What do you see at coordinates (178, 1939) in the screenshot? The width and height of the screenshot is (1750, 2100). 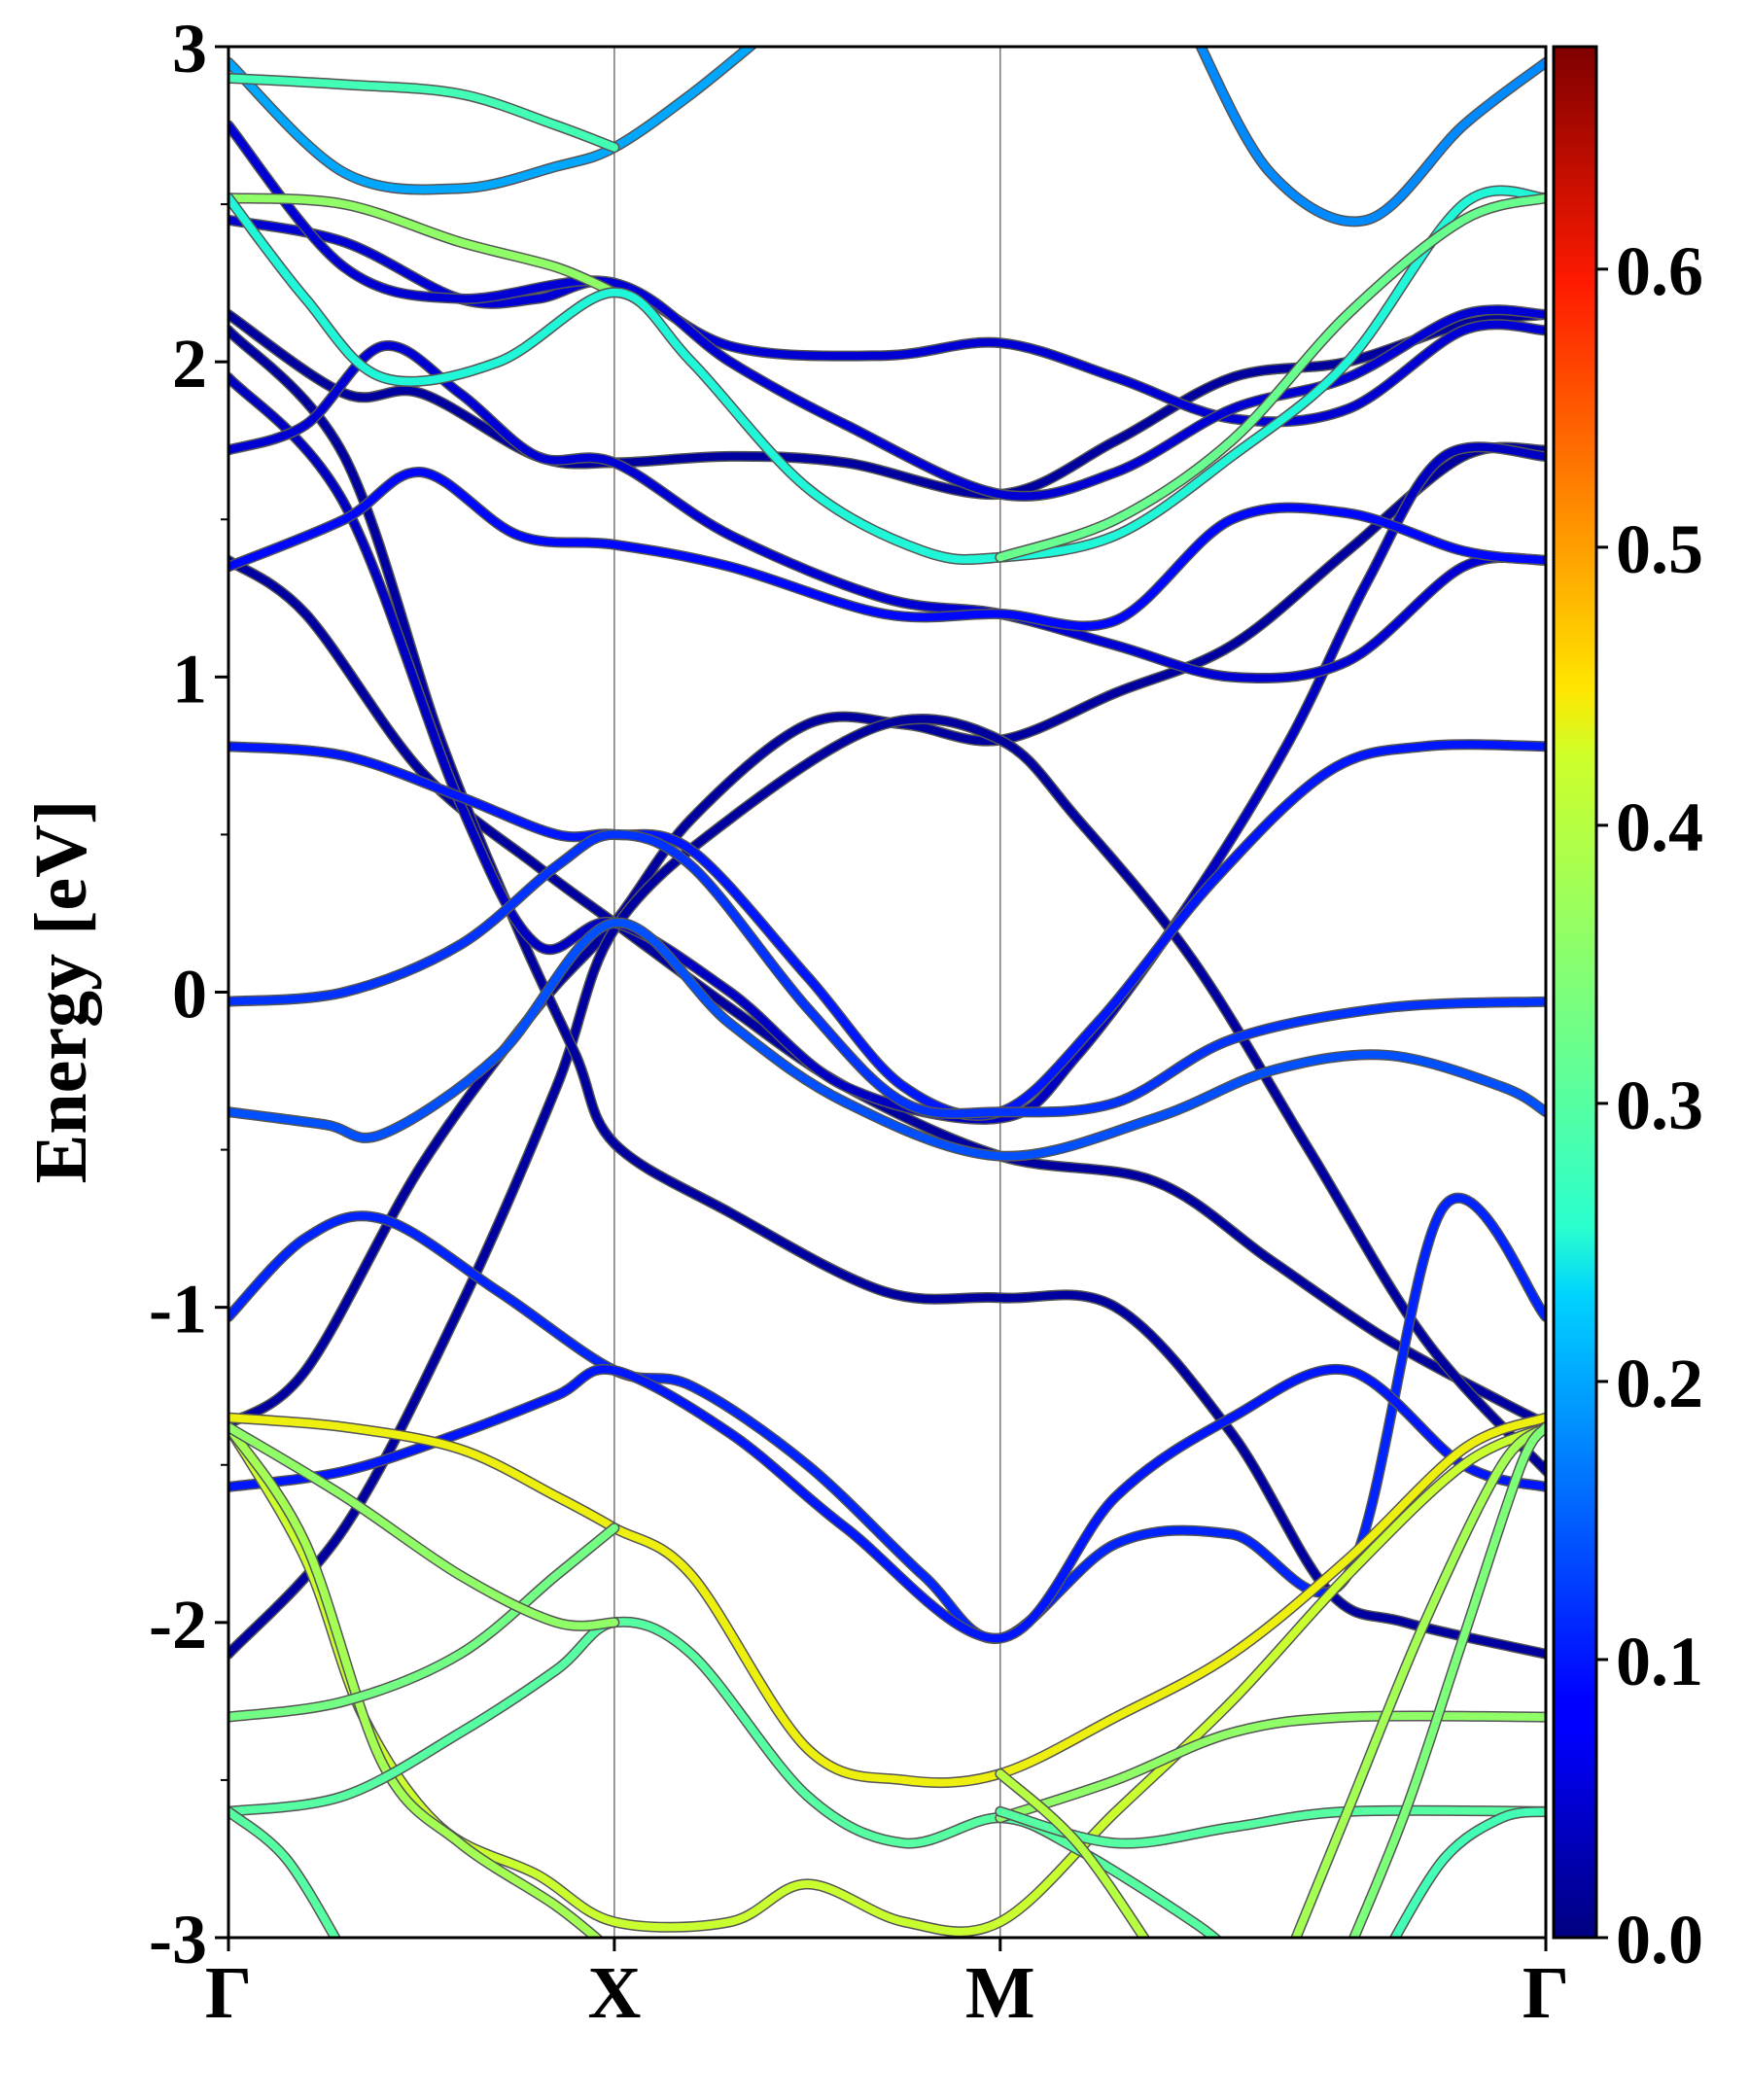 I see `y-tick-label: -3` at bounding box center [178, 1939].